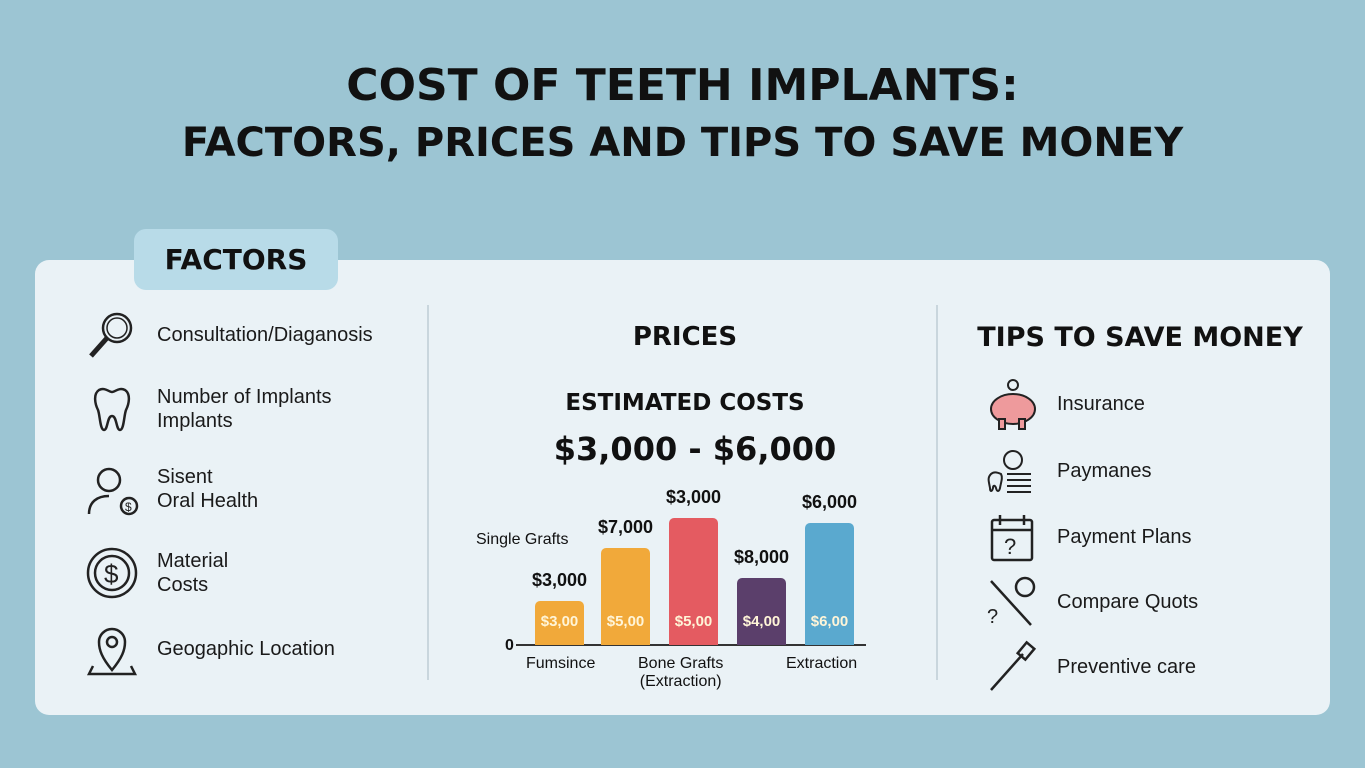 The width and height of the screenshot is (1365, 768). I want to click on tip-item: ? Payment Plans, so click(1088, 537).